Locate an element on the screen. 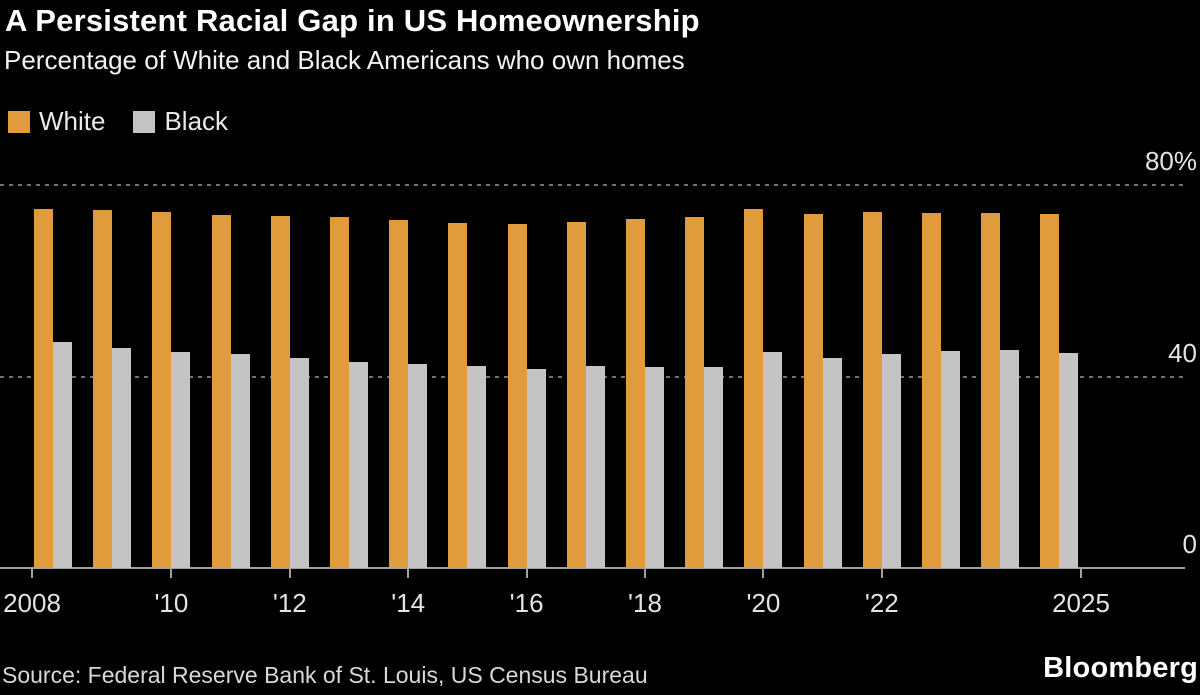 This screenshot has width=1200, height=695. bar-black-2009 is located at coordinates (122, 457).